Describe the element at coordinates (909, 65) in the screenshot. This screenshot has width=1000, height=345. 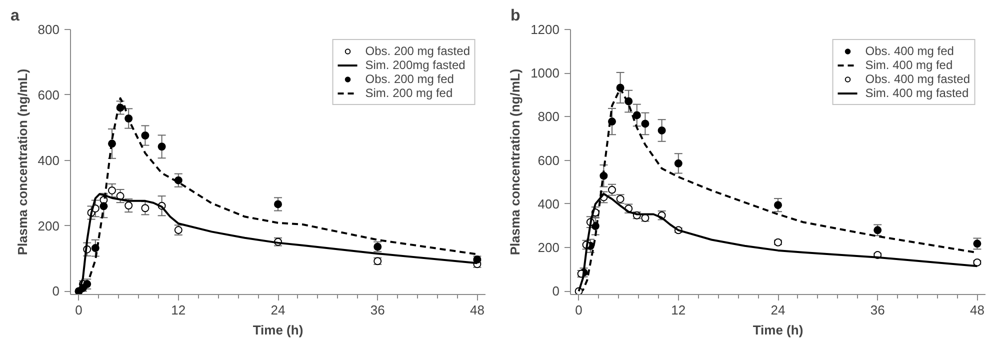
I see `legend-label: Sim. 400 mg fed` at that location.